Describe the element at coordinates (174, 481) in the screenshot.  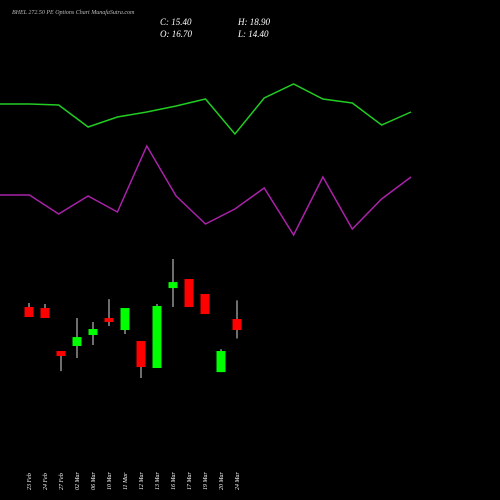
I see `x-tick-label: 16 Mar` at that location.